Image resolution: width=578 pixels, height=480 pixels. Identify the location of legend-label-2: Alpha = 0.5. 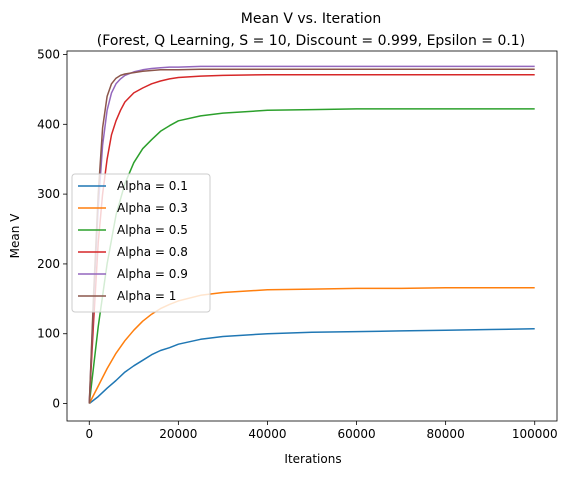
(152, 230).